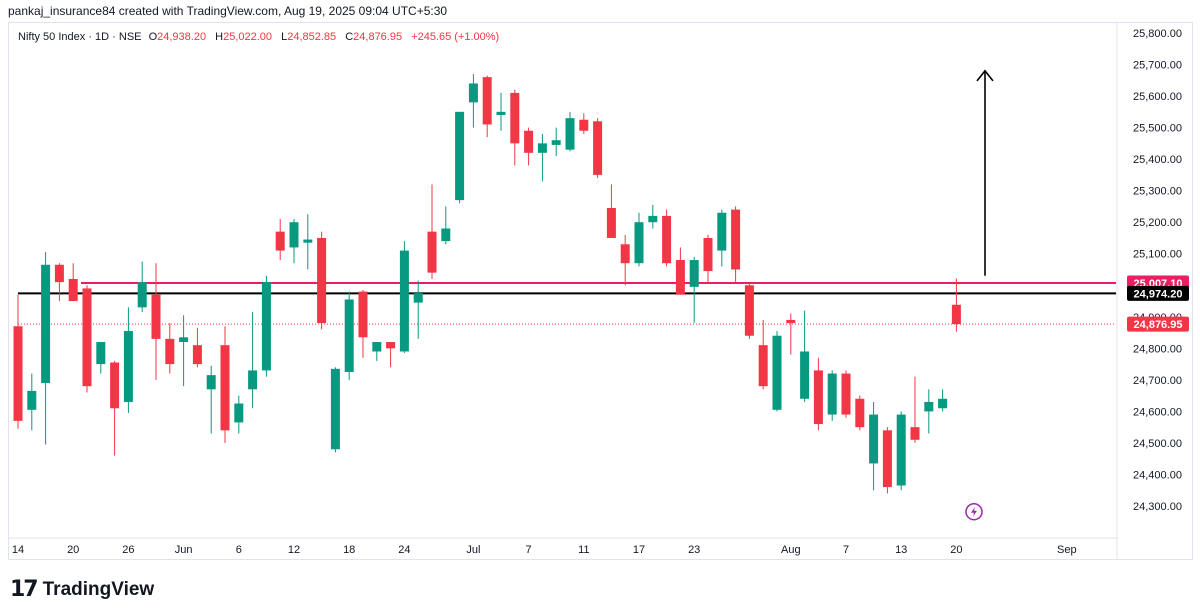 The height and width of the screenshot is (615, 1200). What do you see at coordinates (1157, 255) in the screenshot?
I see `y-tick-label: 25,100.00` at bounding box center [1157, 255].